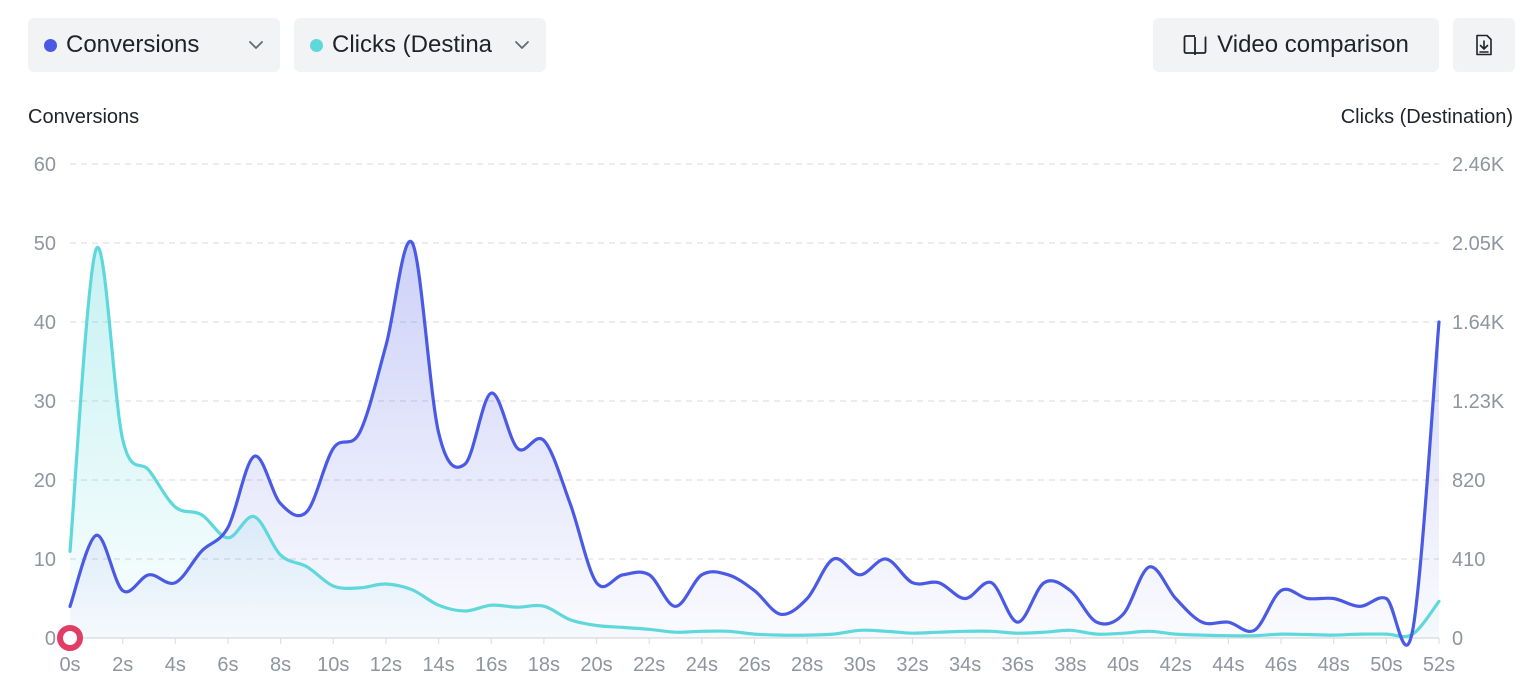 The height and width of the screenshot is (696, 1530). Describe the element at coordinates (45, 323) in the screenshot. I see `y-left-tick-label: 40` at that location.